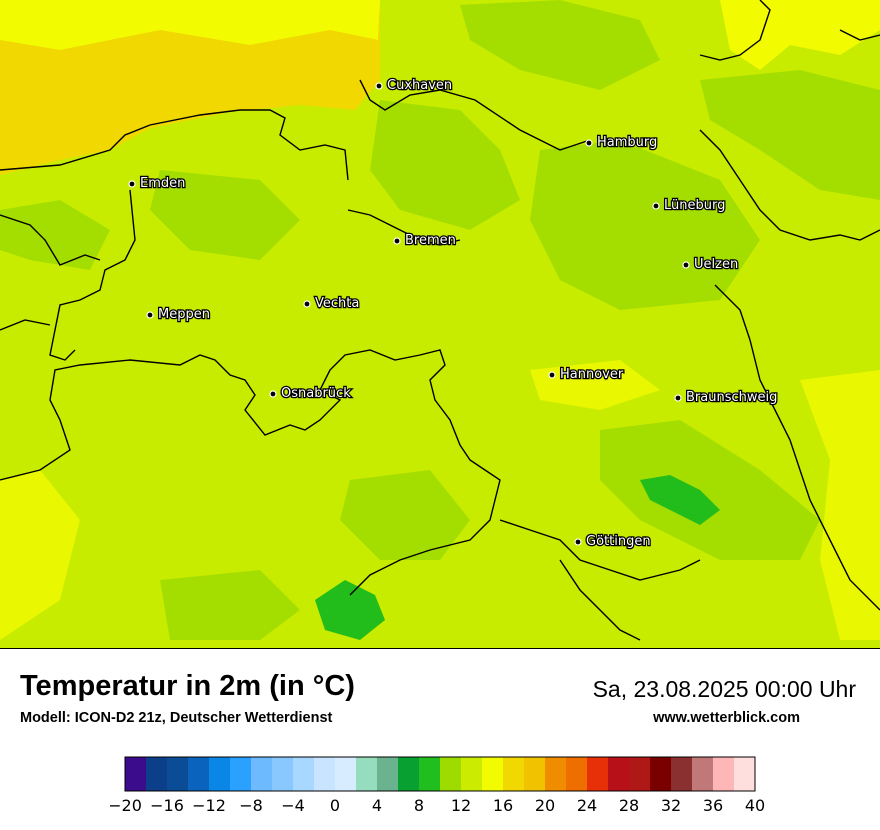 This screenshot has width=880, height=830. I want to click on city-braunschweig: Braunschweig, so click(726, 397).